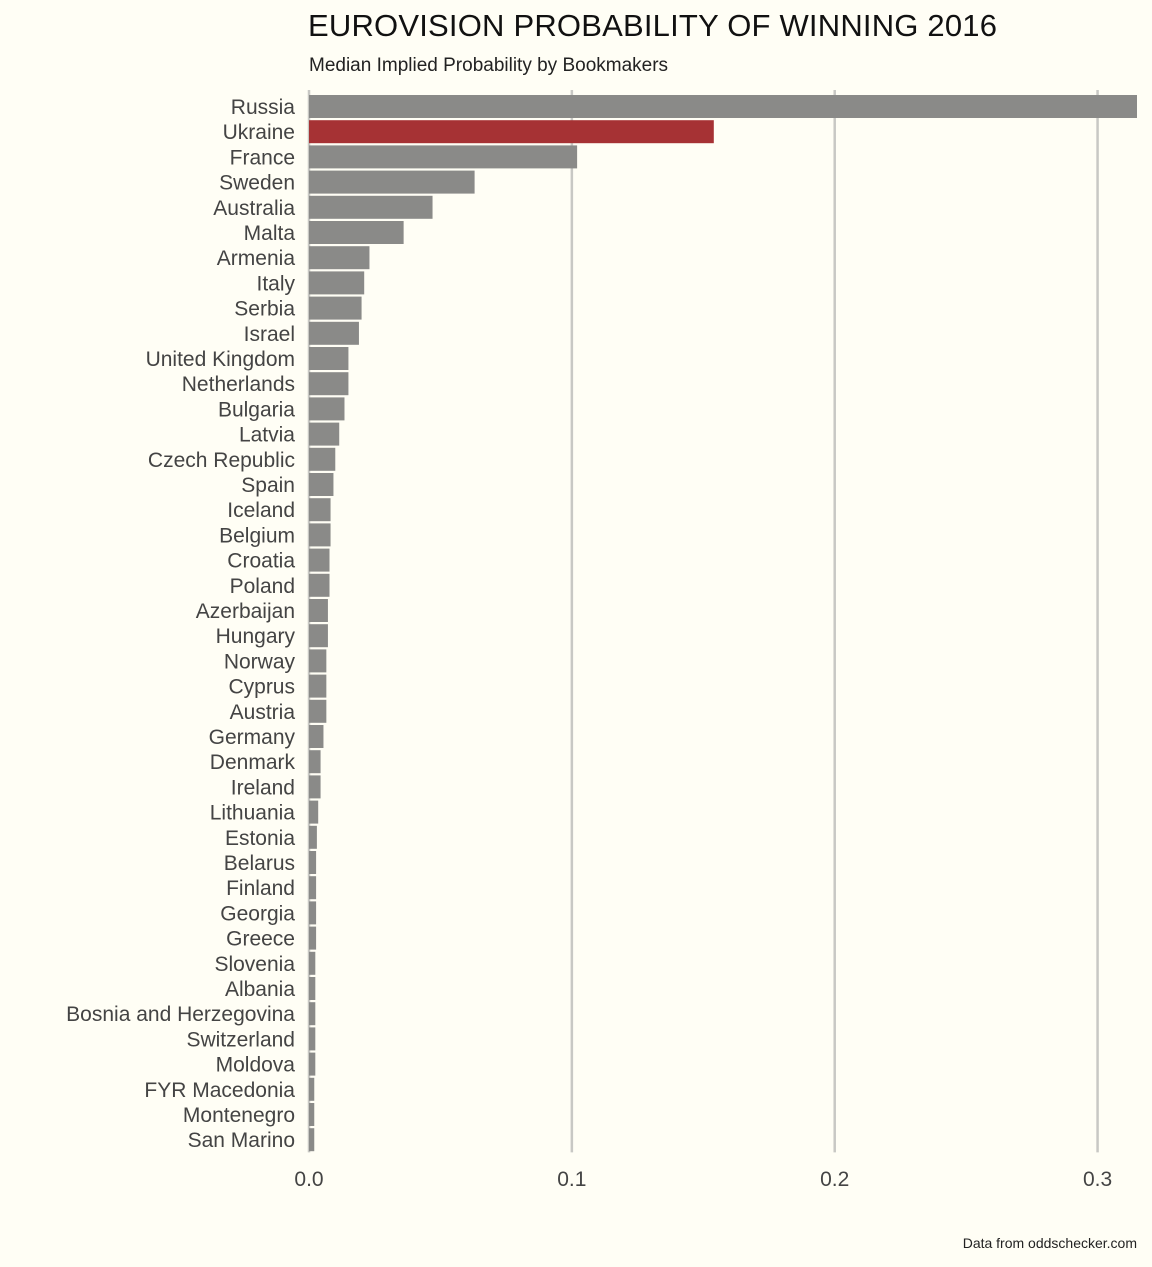 This screenshot has width=1152, height=1267. Describe the element at coordinates (312, 963) in the screenshot. I see `bar-slovenia` at that location.